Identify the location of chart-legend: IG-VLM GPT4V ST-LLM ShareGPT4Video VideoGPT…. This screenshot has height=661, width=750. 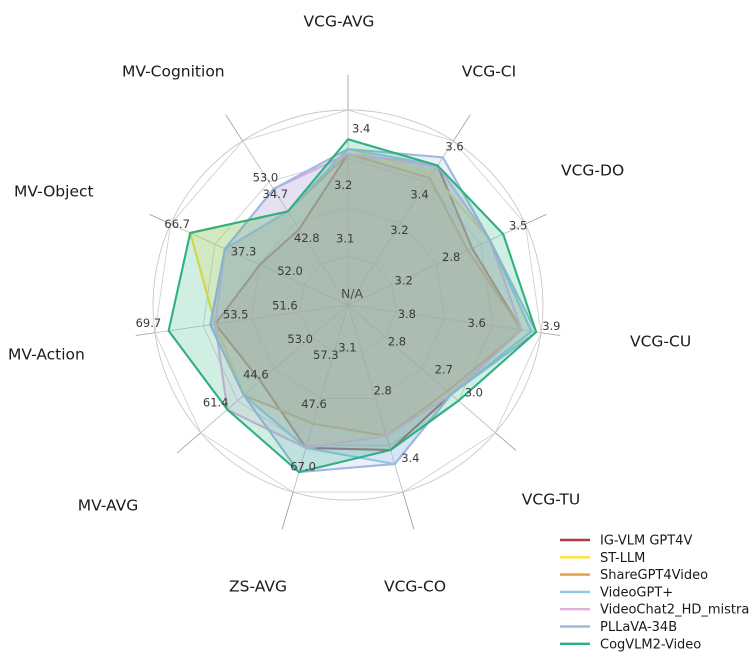
(655, 593).